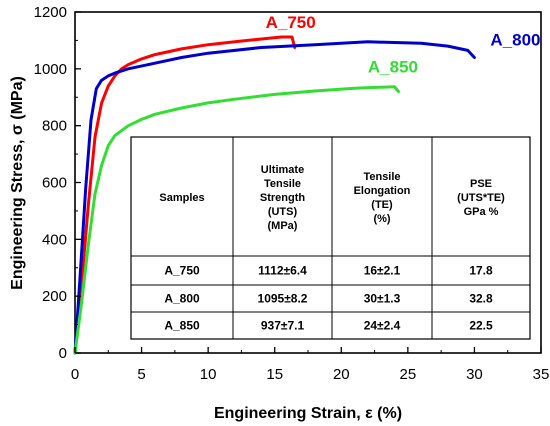 The height and width of the screenshot is (426, 550). What do you see at coordinates (181, 198) in the screenshot?
I see `table-header-cell: Samples` at bounding box center [181, 198].